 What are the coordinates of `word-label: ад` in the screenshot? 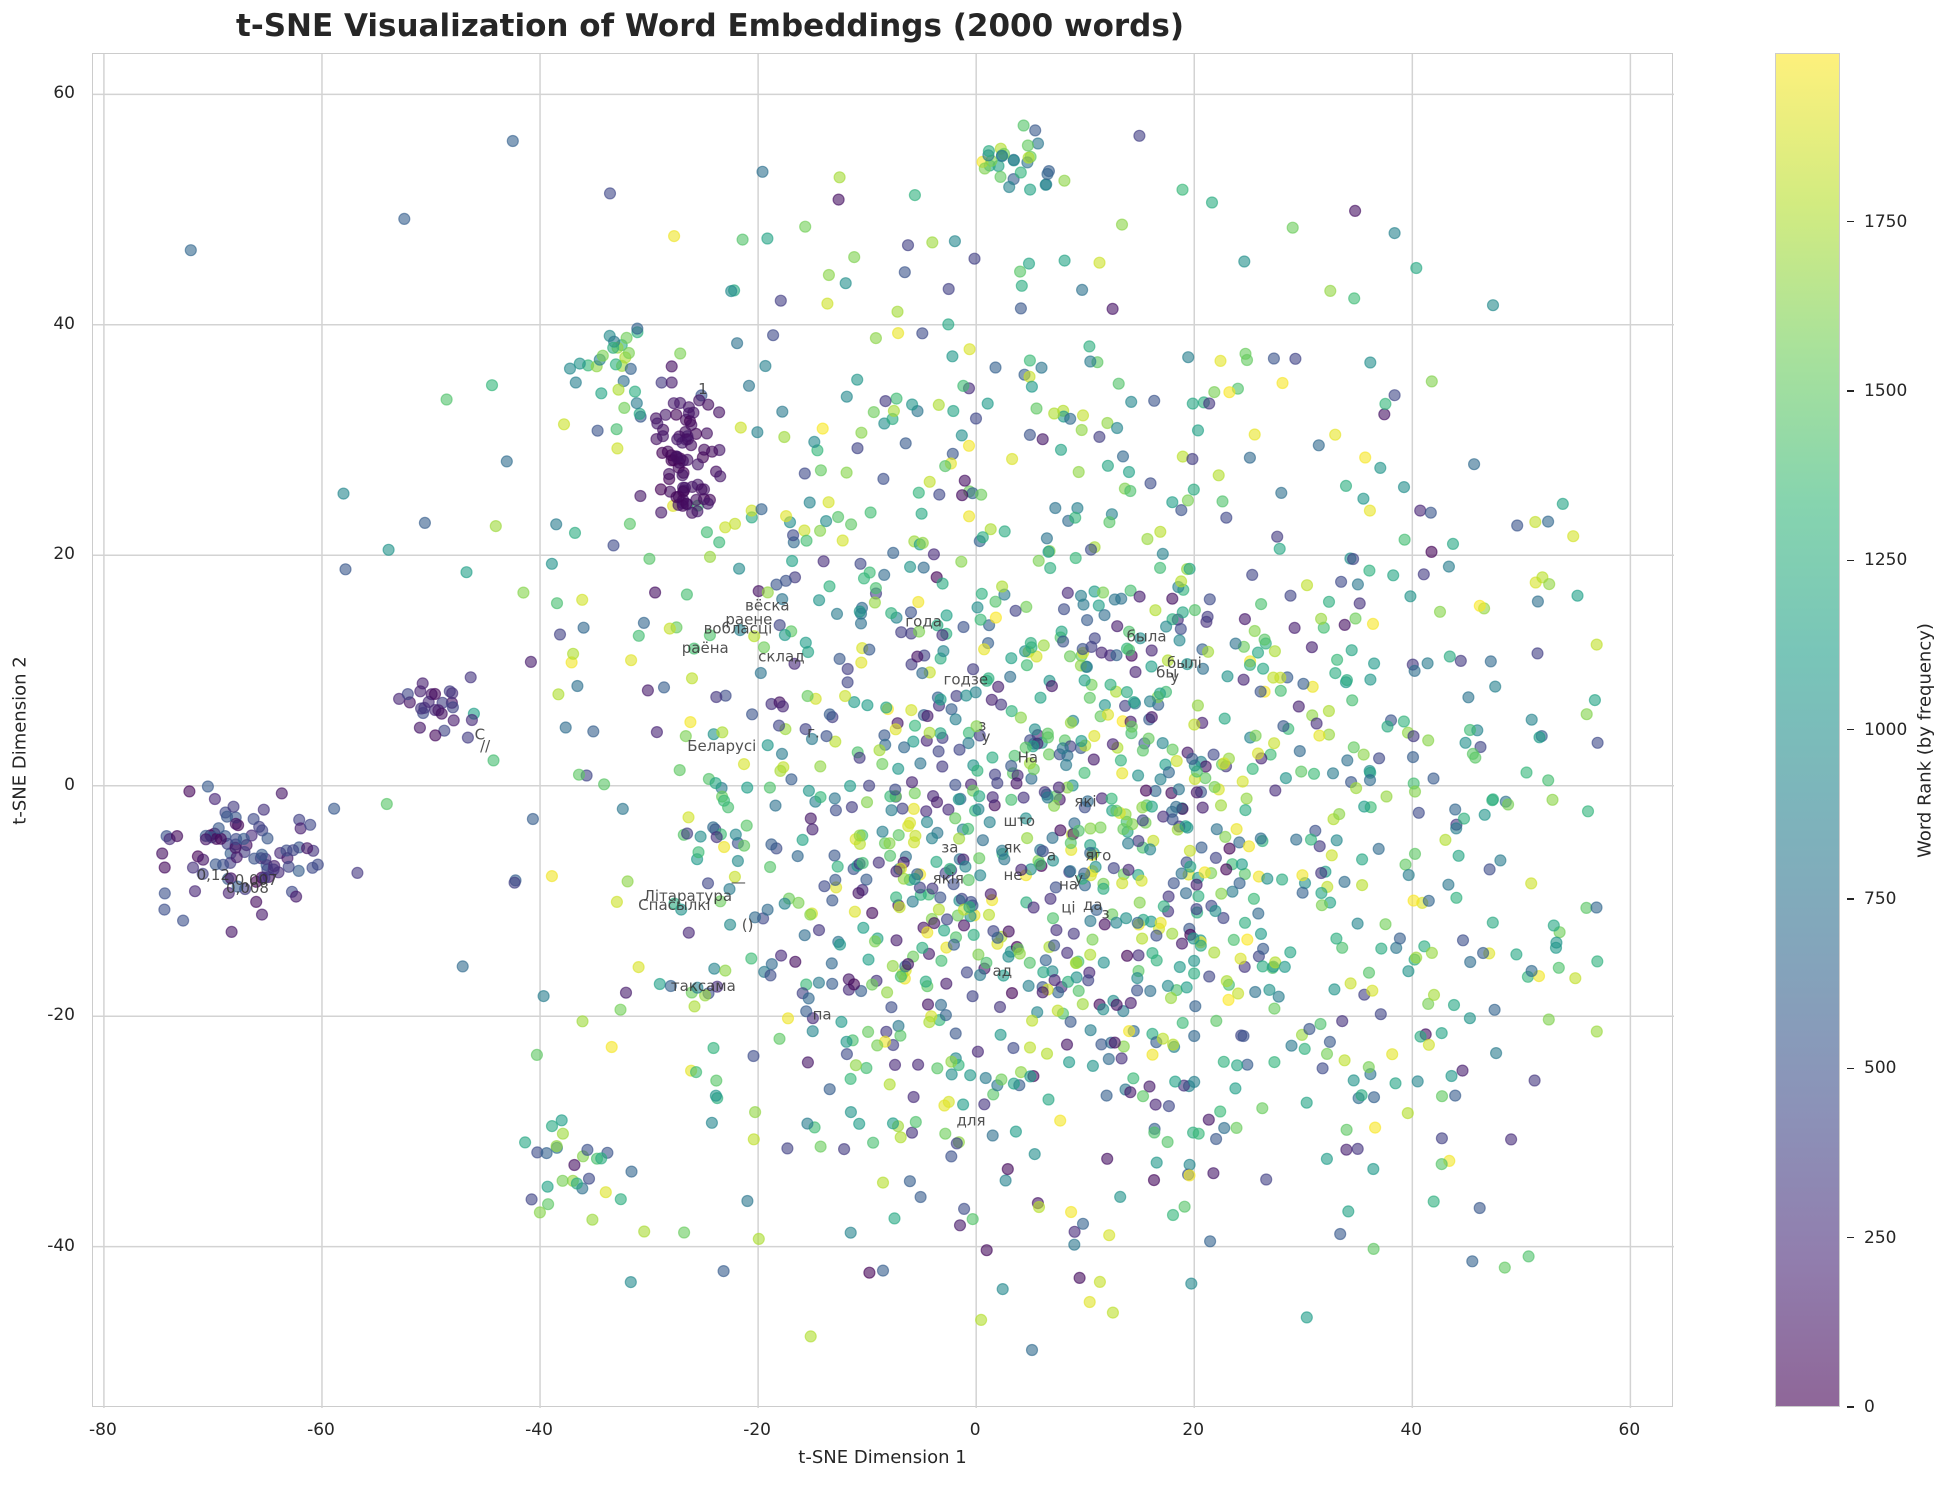 It's located at (1003, 971).